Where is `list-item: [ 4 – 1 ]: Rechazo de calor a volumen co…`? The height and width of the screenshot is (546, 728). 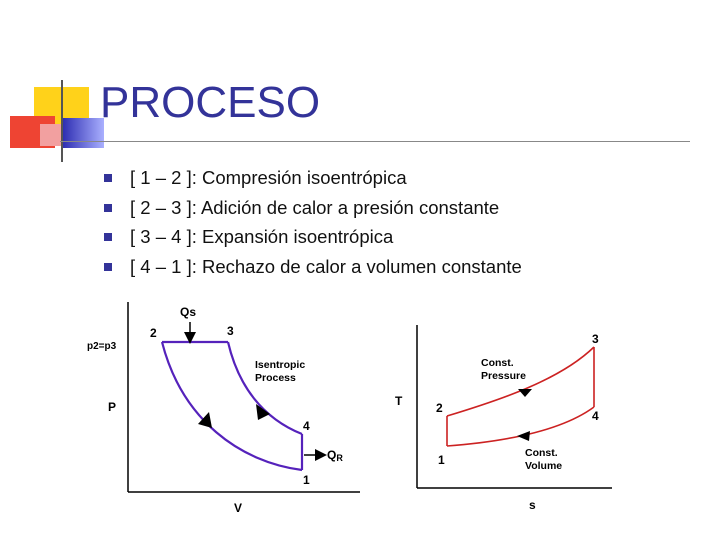
list-item: [ 4 – 1 ]: Rechazo de calor a volumen co… is located at coordinates (313, 270).